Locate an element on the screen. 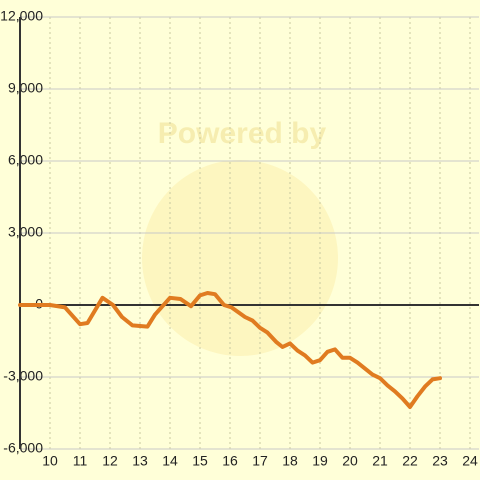 The width and height of the screenshot is (480, 480). y-tick-label: 6,000 is located at coordinates (25, 160).